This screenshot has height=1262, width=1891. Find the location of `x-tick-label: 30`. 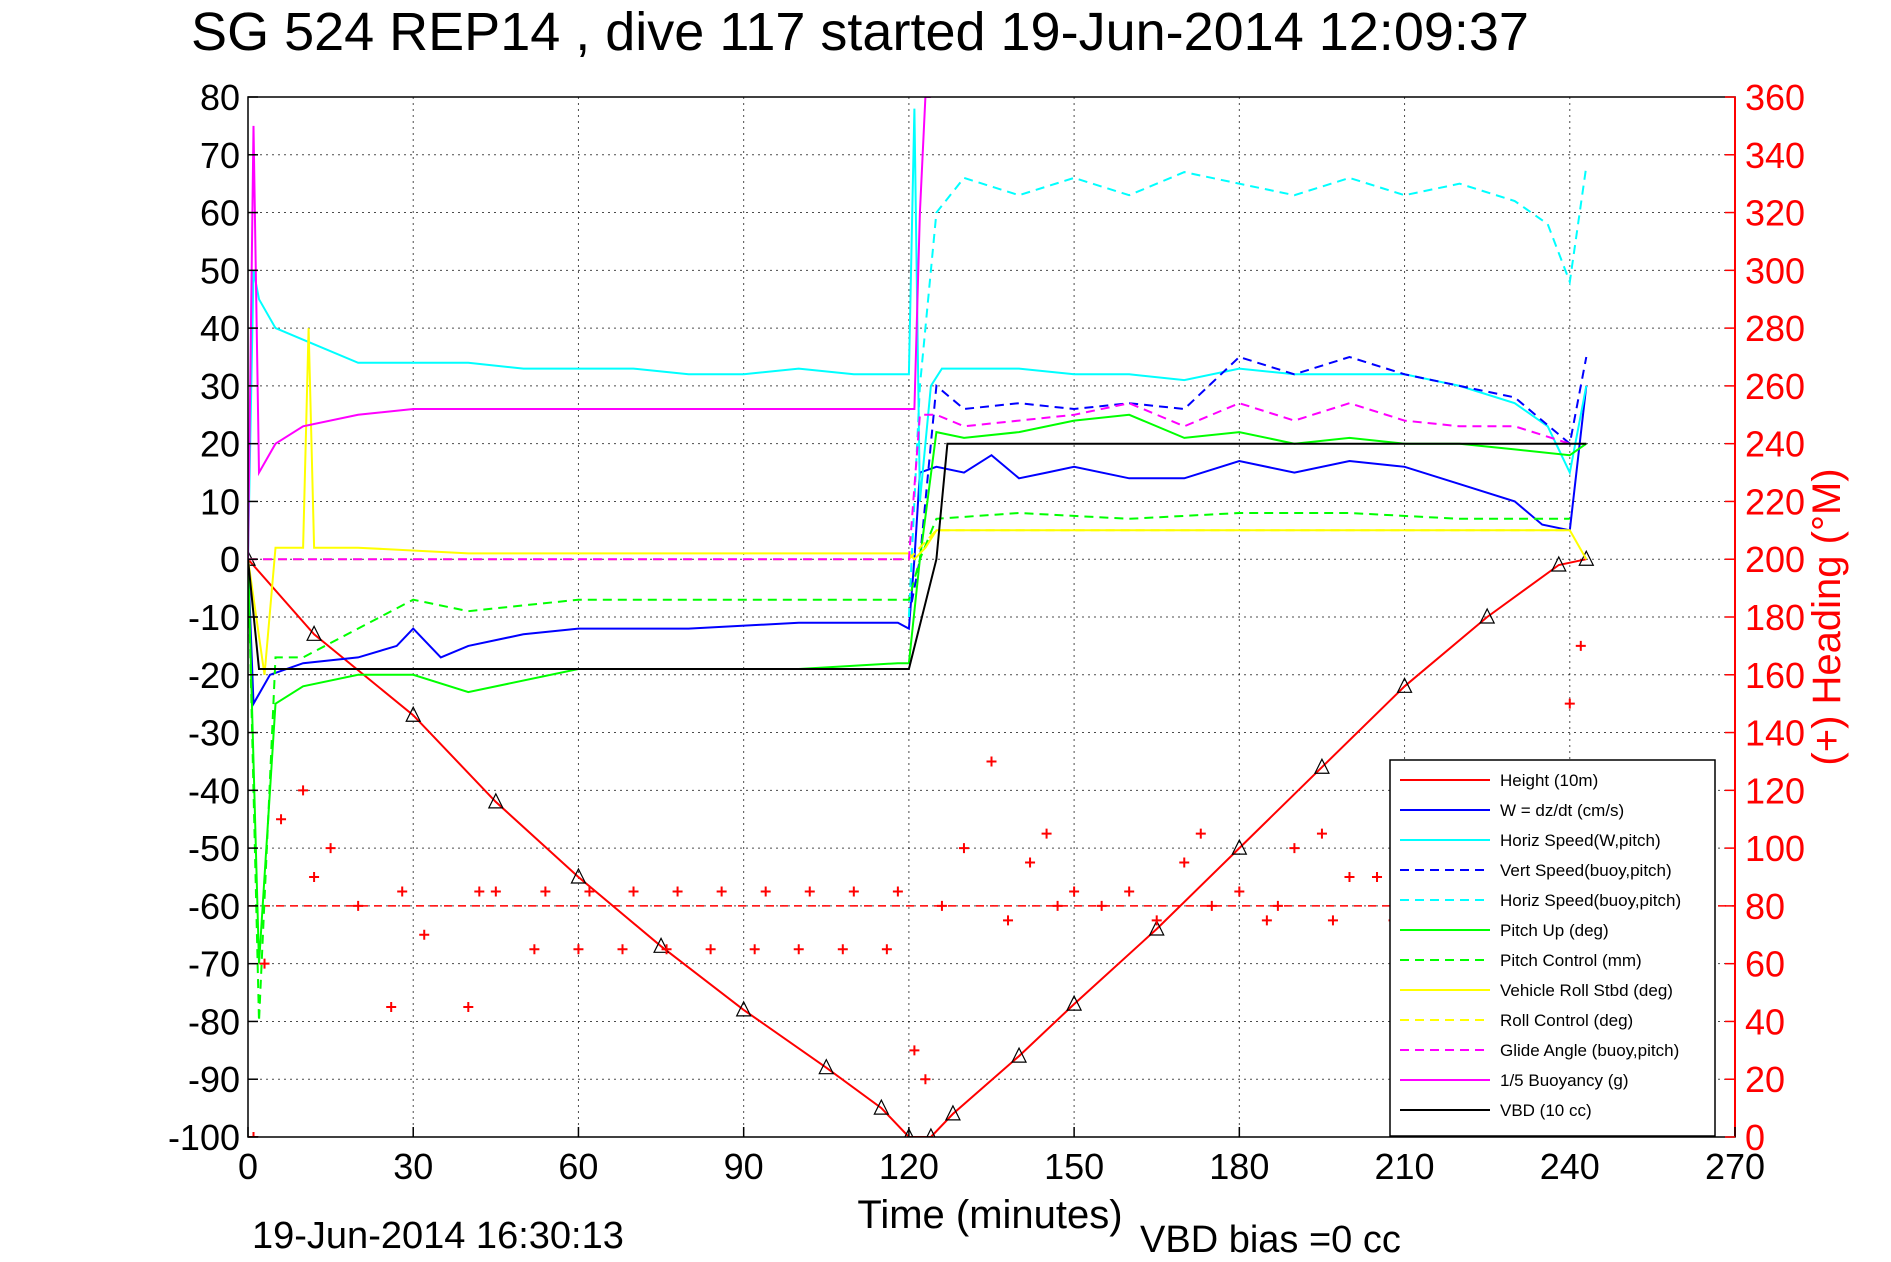

x-tick-label: 30 is located at coordinates (413, 1166).